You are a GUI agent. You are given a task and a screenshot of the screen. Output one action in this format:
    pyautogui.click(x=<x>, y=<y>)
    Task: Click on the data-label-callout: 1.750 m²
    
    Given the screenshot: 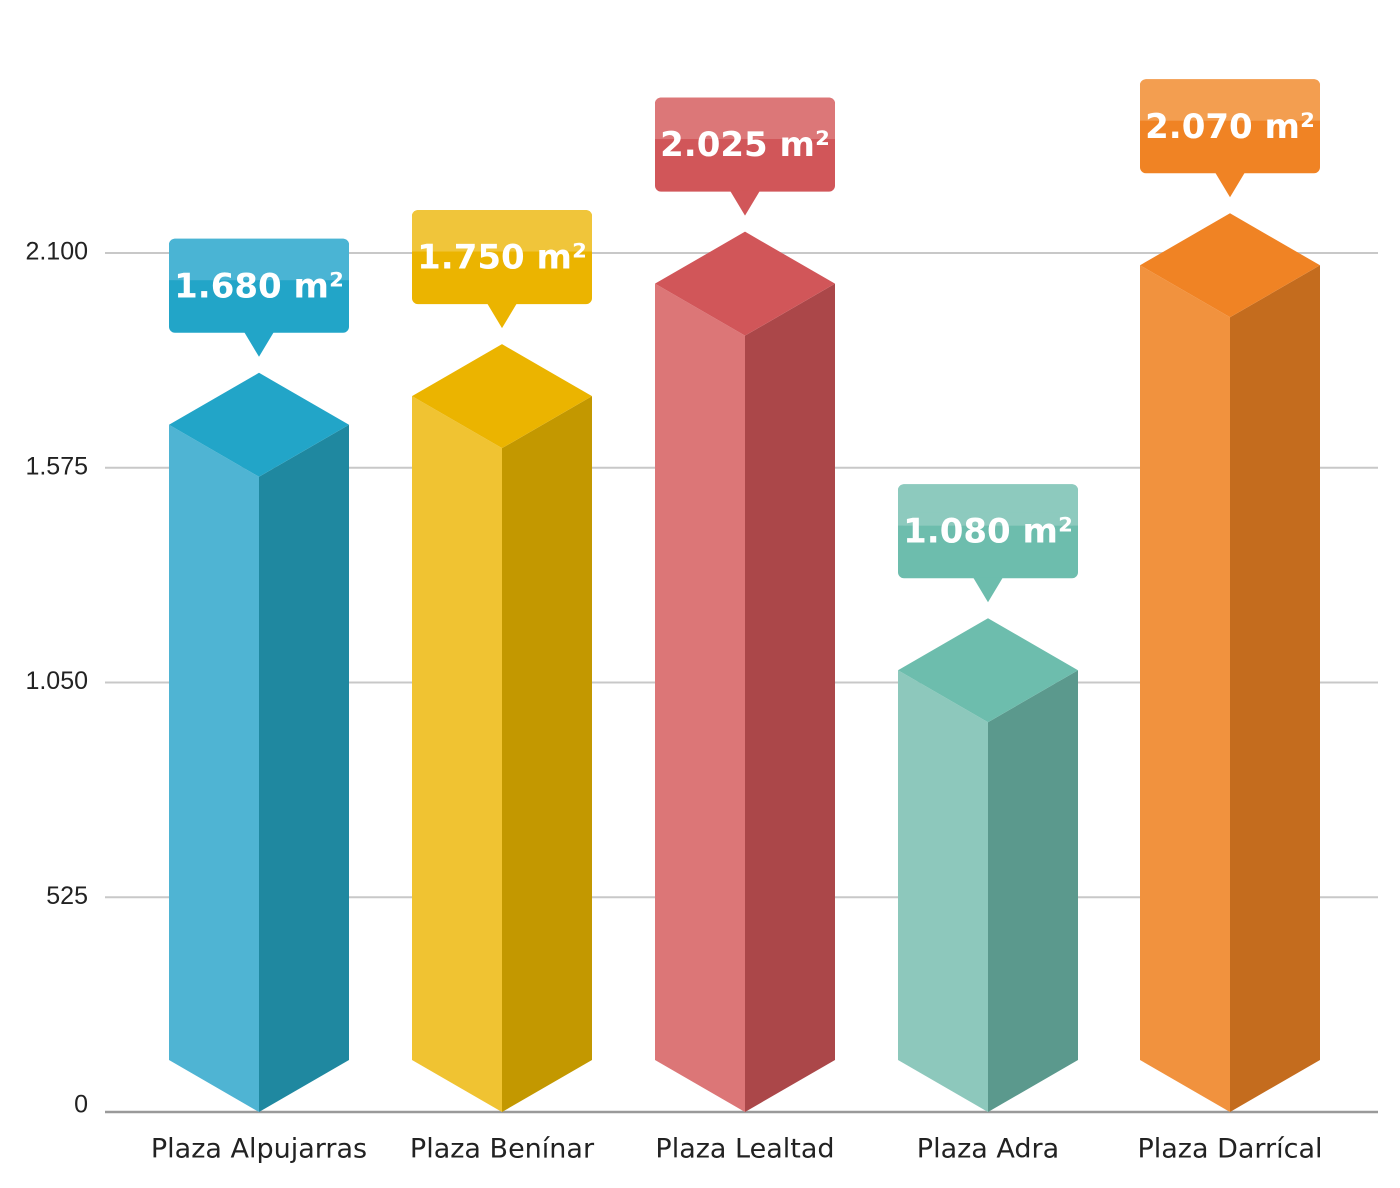 What is the action you would take?
    pyautogui.click(x=502, y=269)
    